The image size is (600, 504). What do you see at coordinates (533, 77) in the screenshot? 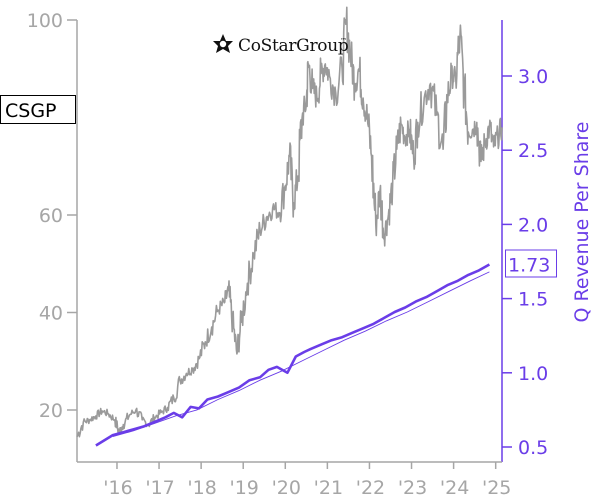
I see `right-tick-label: 3.0` at bounding box center [533, 77].